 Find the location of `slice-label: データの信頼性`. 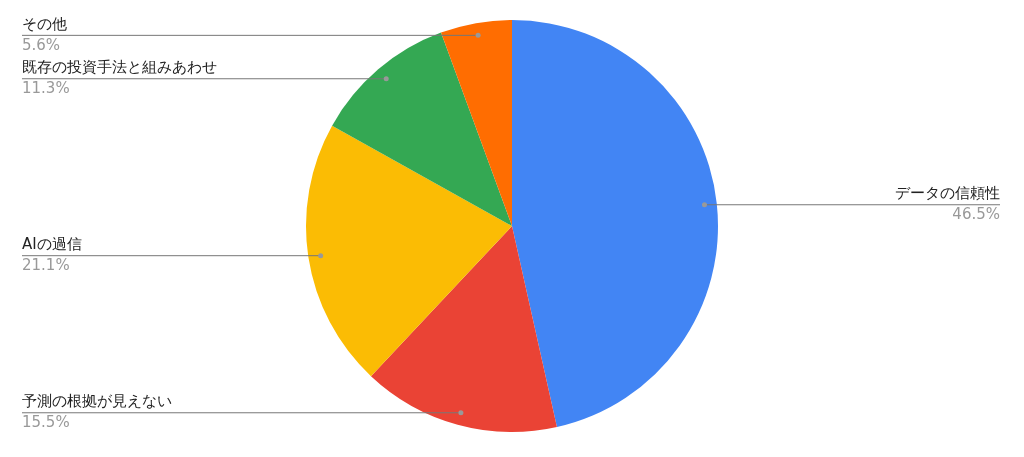

slice-label: データの信頼性 is located at coordinates (947, 193).